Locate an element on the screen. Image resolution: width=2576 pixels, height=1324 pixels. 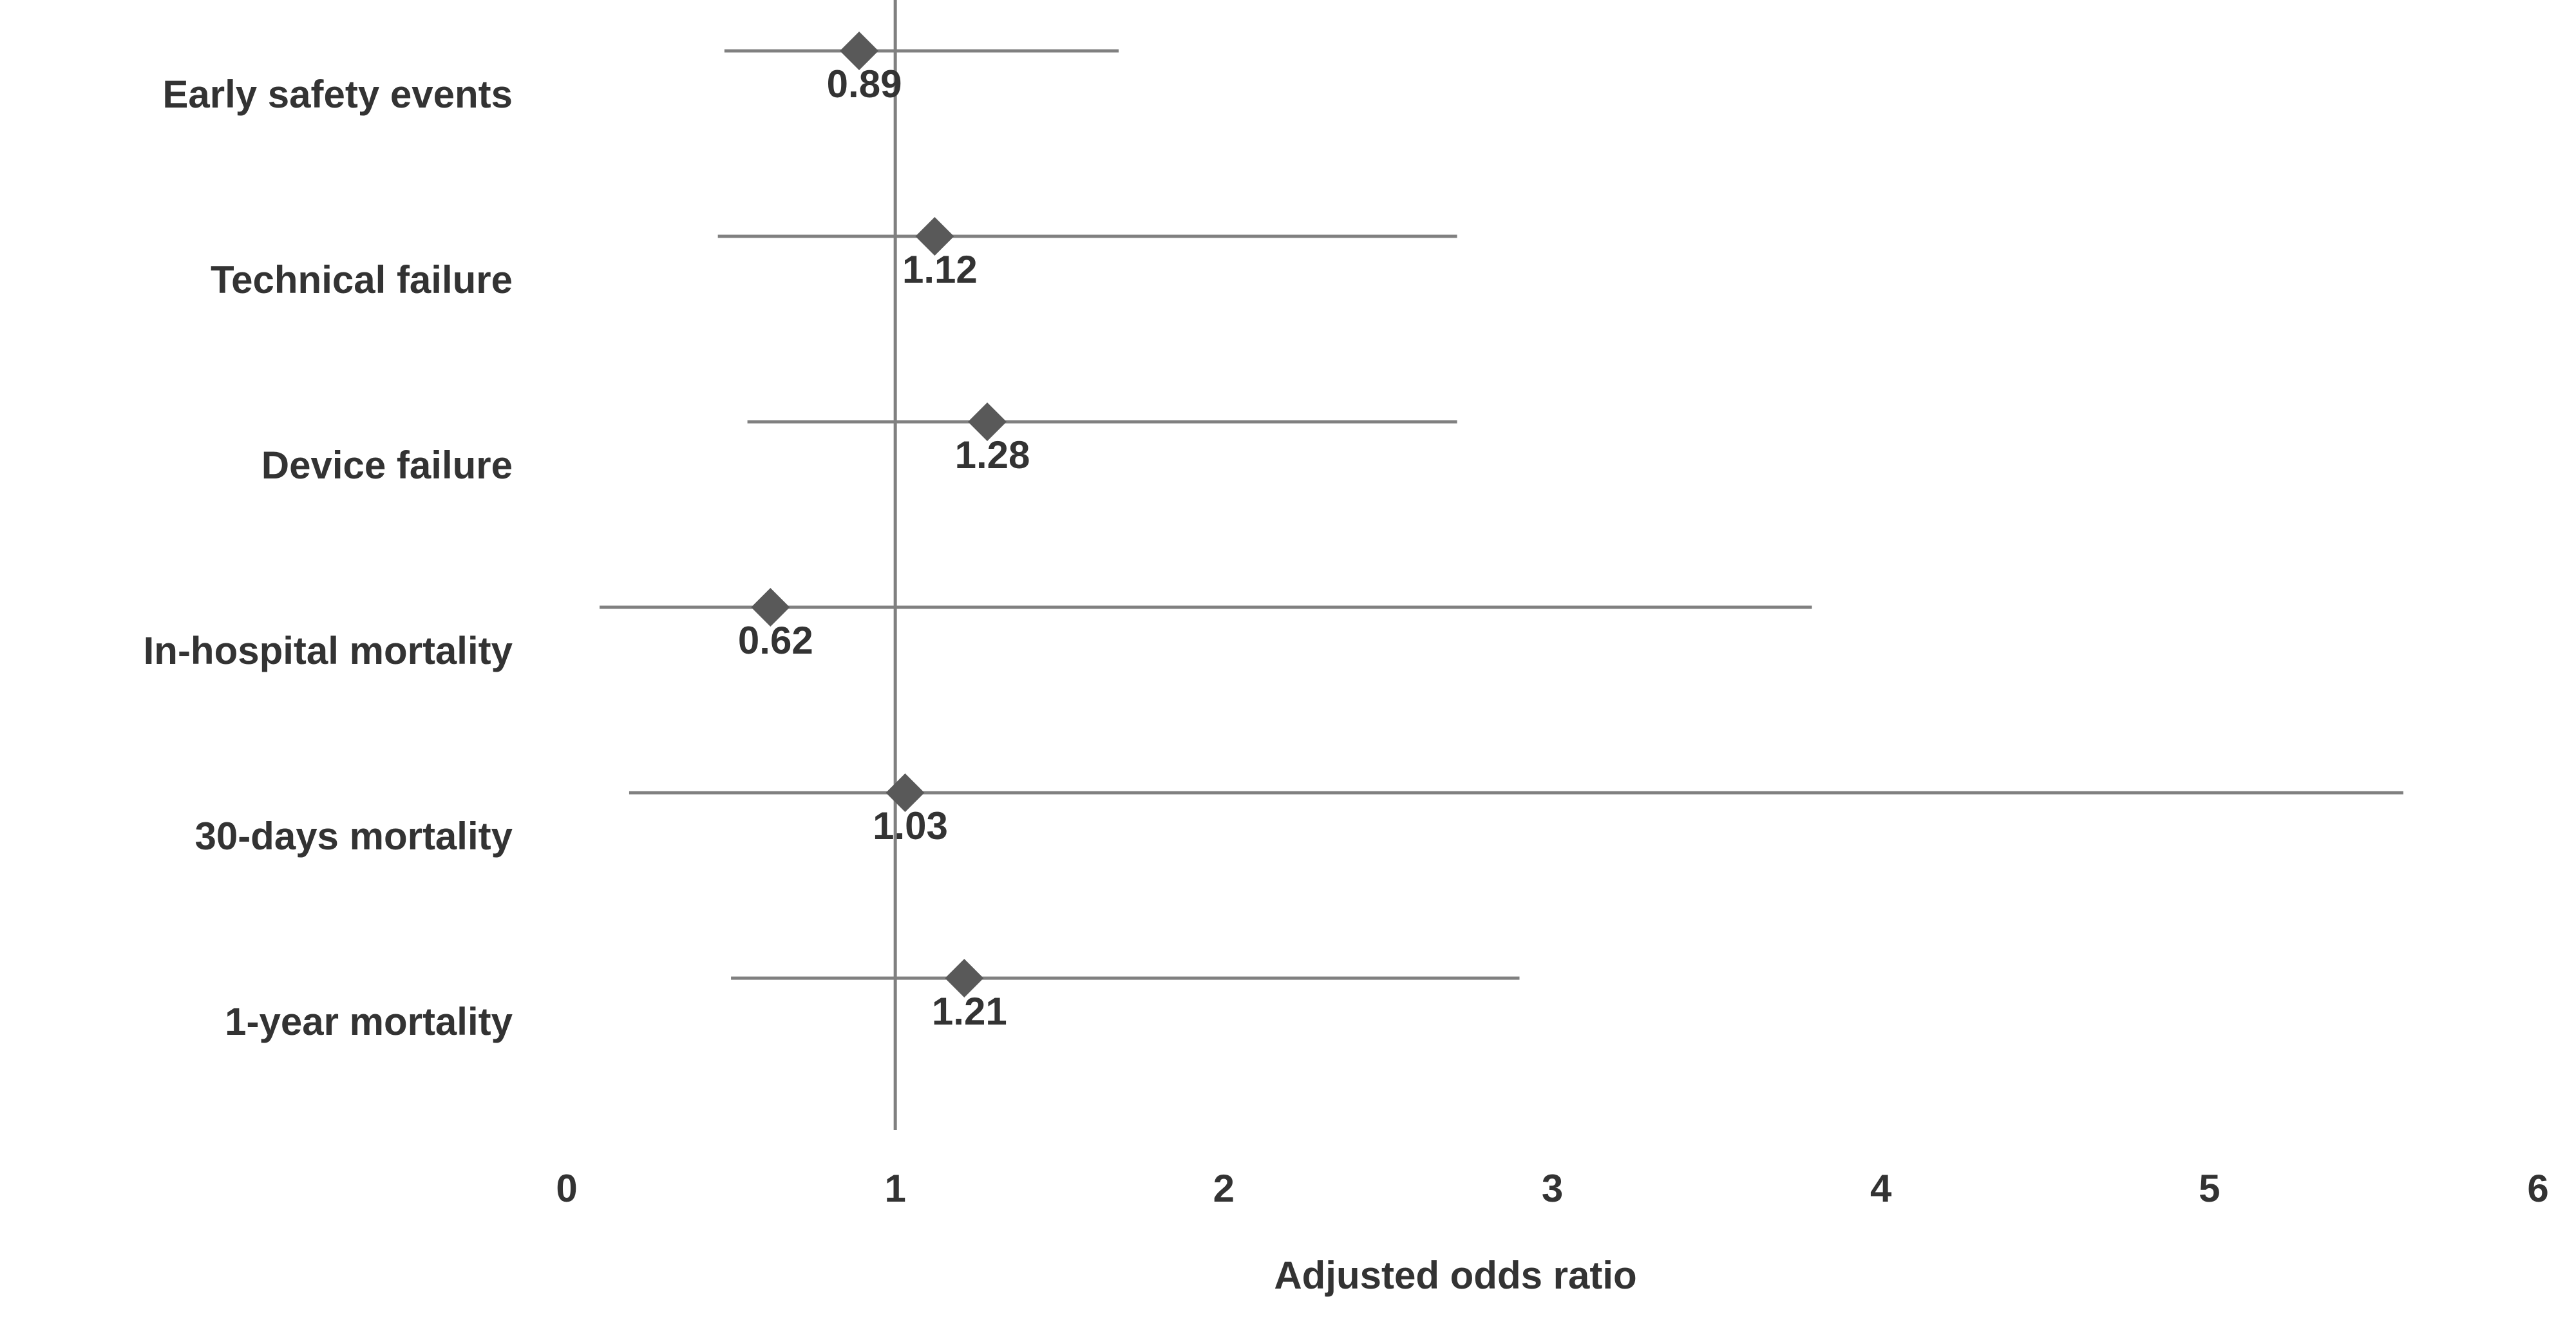
x-tick-label: 3 is located at coordinates (1552, 1188).